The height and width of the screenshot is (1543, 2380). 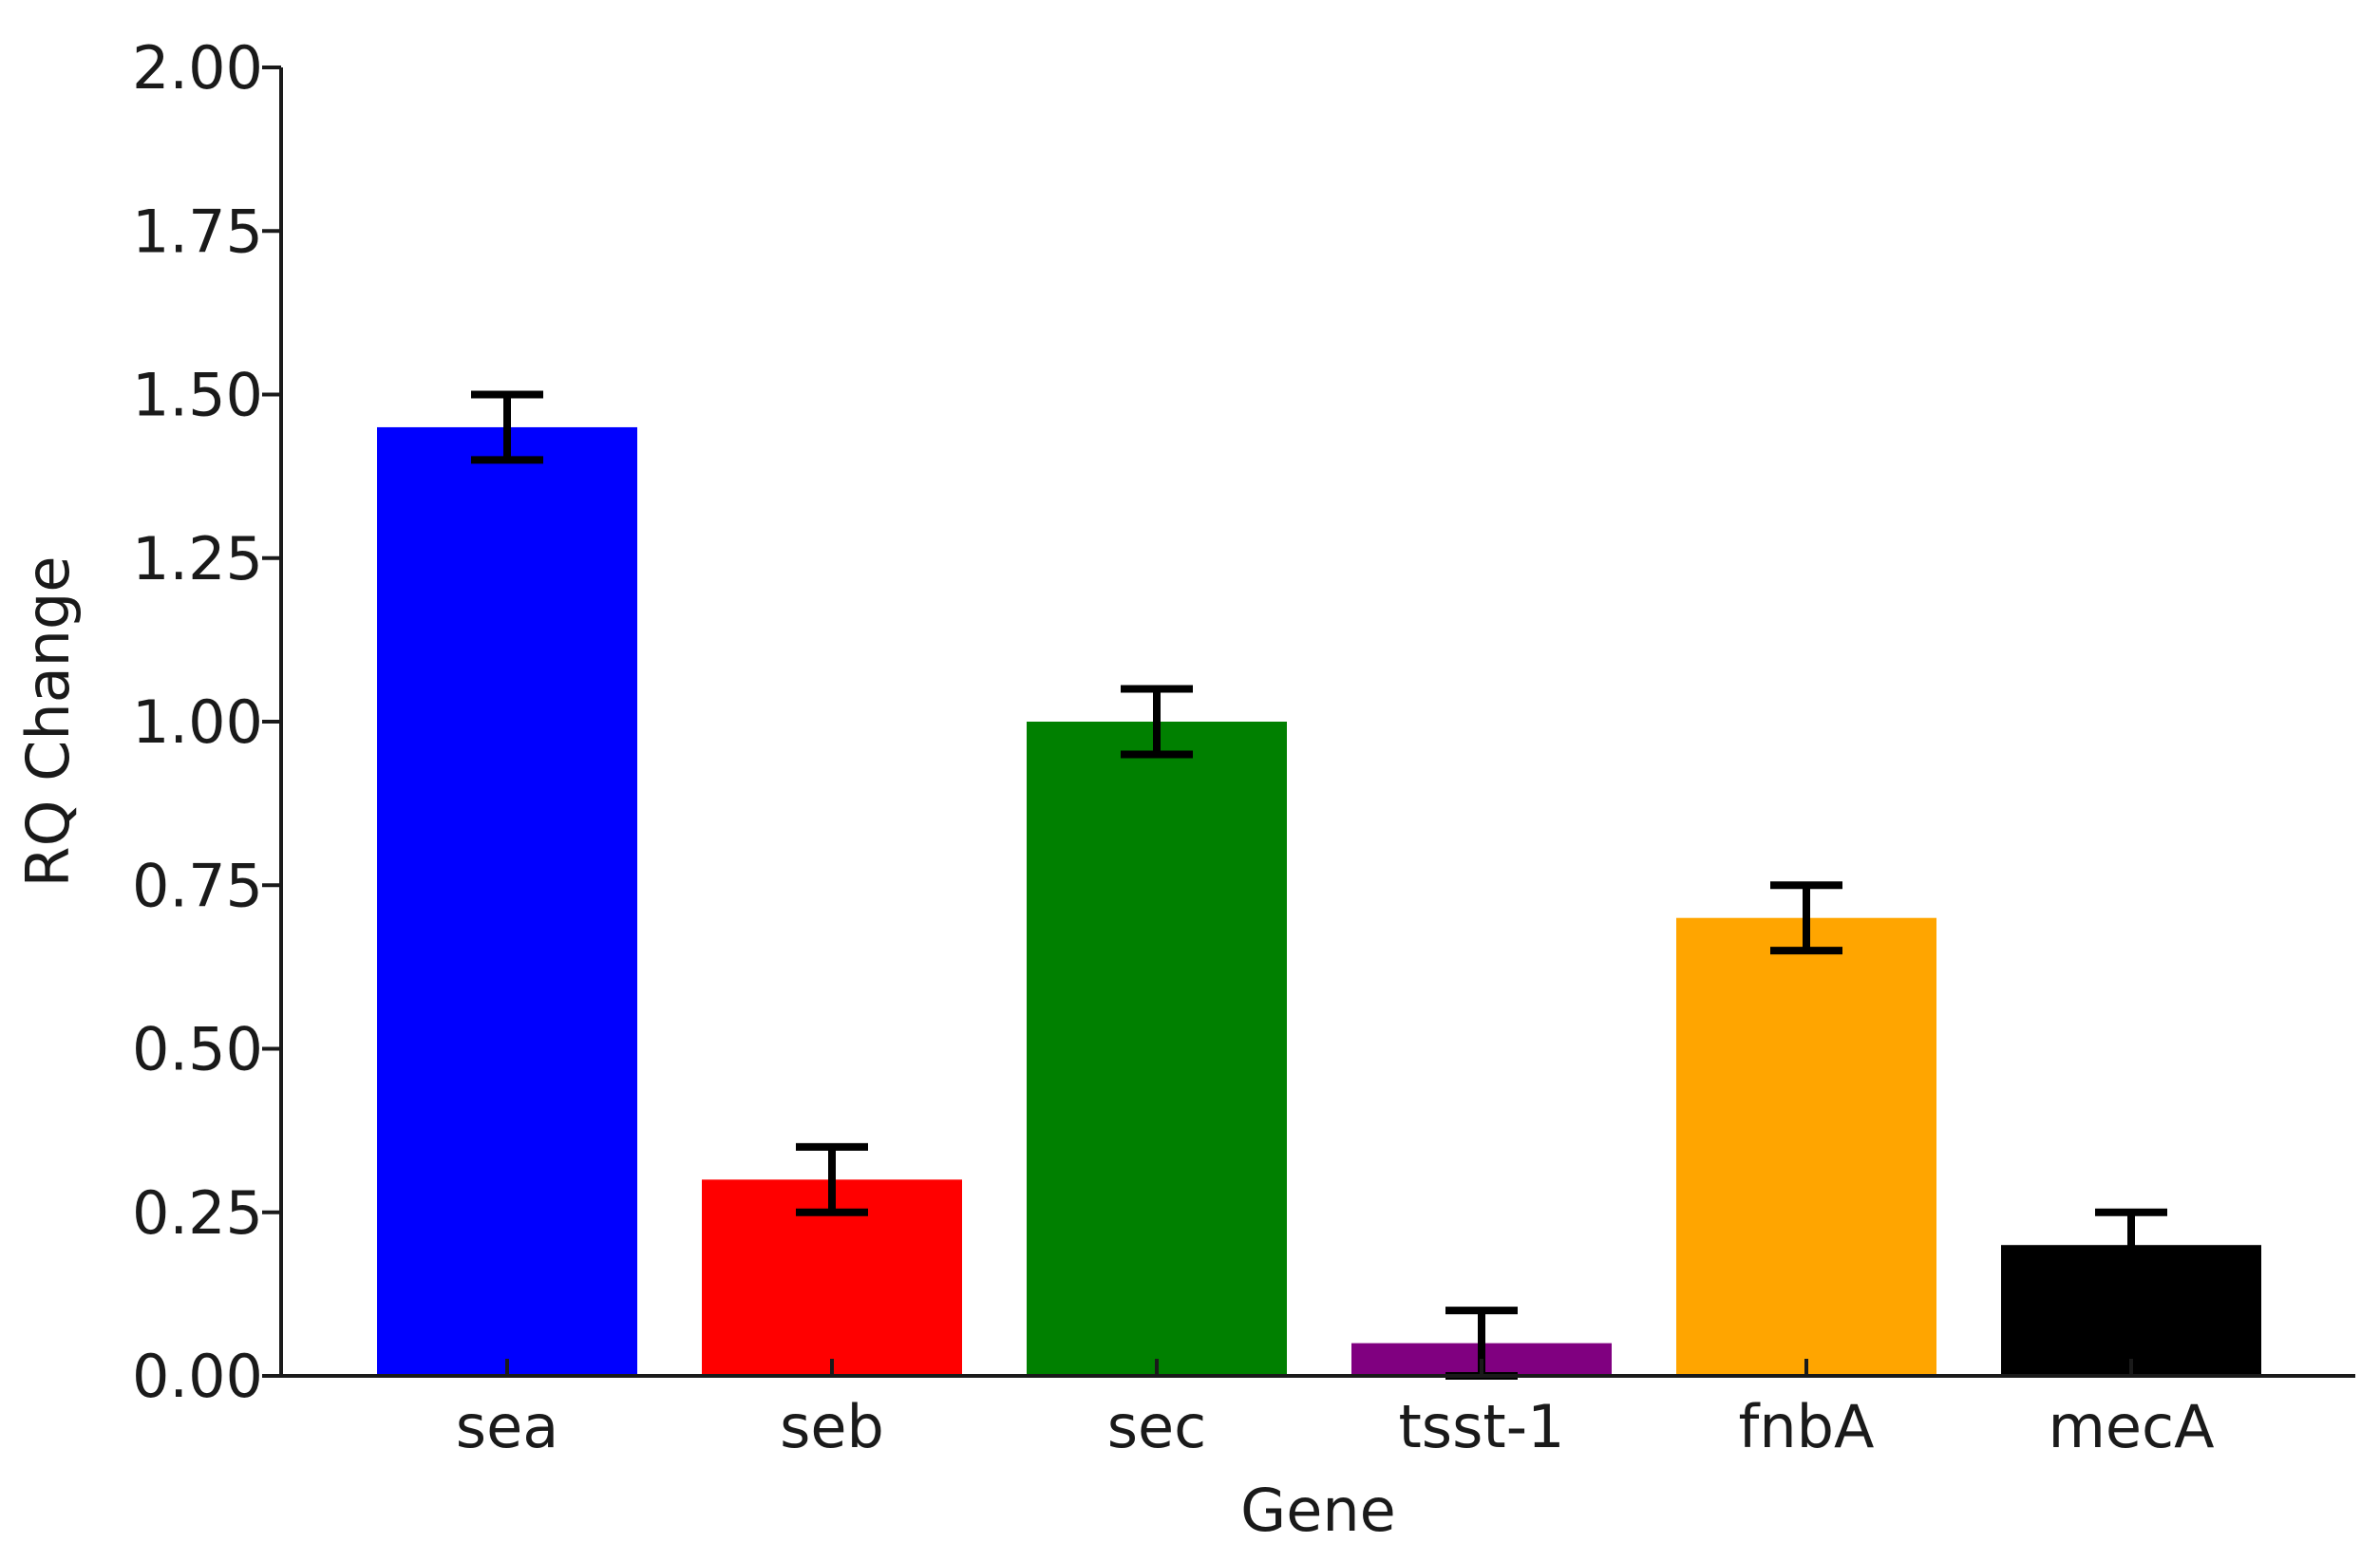 What do you see at coordinates (507, 901) in the screenshot?
I see `bar-sea` at bounding box center [507, 901].